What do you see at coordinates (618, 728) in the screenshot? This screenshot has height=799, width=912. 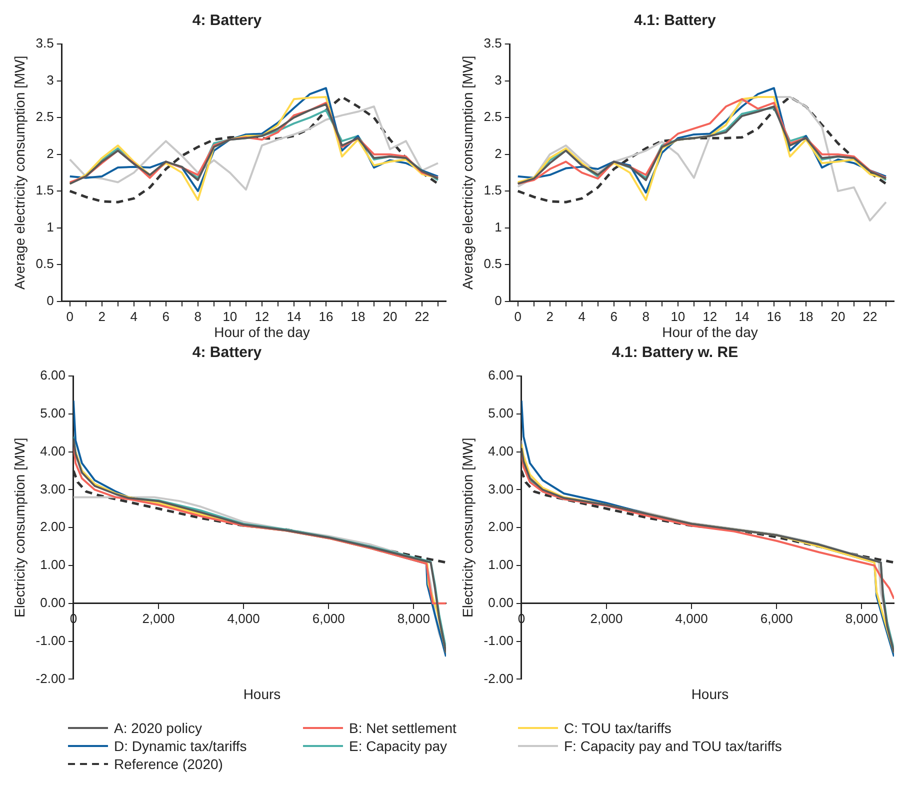 I see `legend-label: C: TOU tax/tariffs` at bounding box center [618, 728].